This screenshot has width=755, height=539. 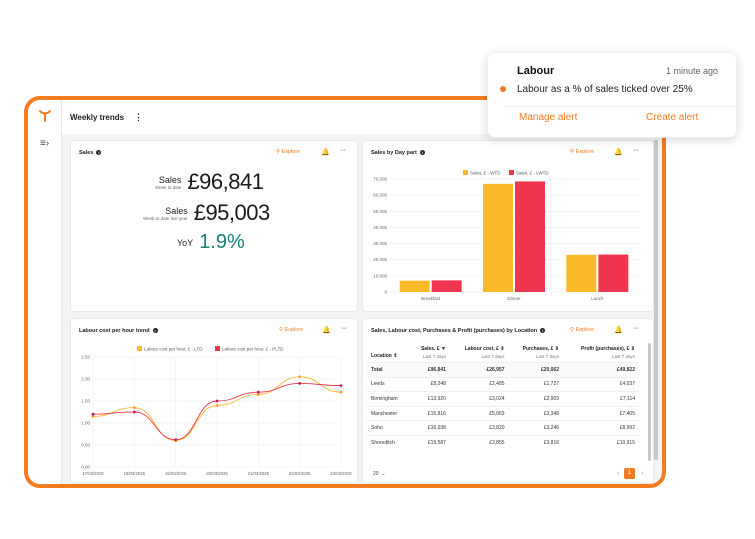 I want to click on col-sales-sub: Last 7 days, so click(x=434, y=356).